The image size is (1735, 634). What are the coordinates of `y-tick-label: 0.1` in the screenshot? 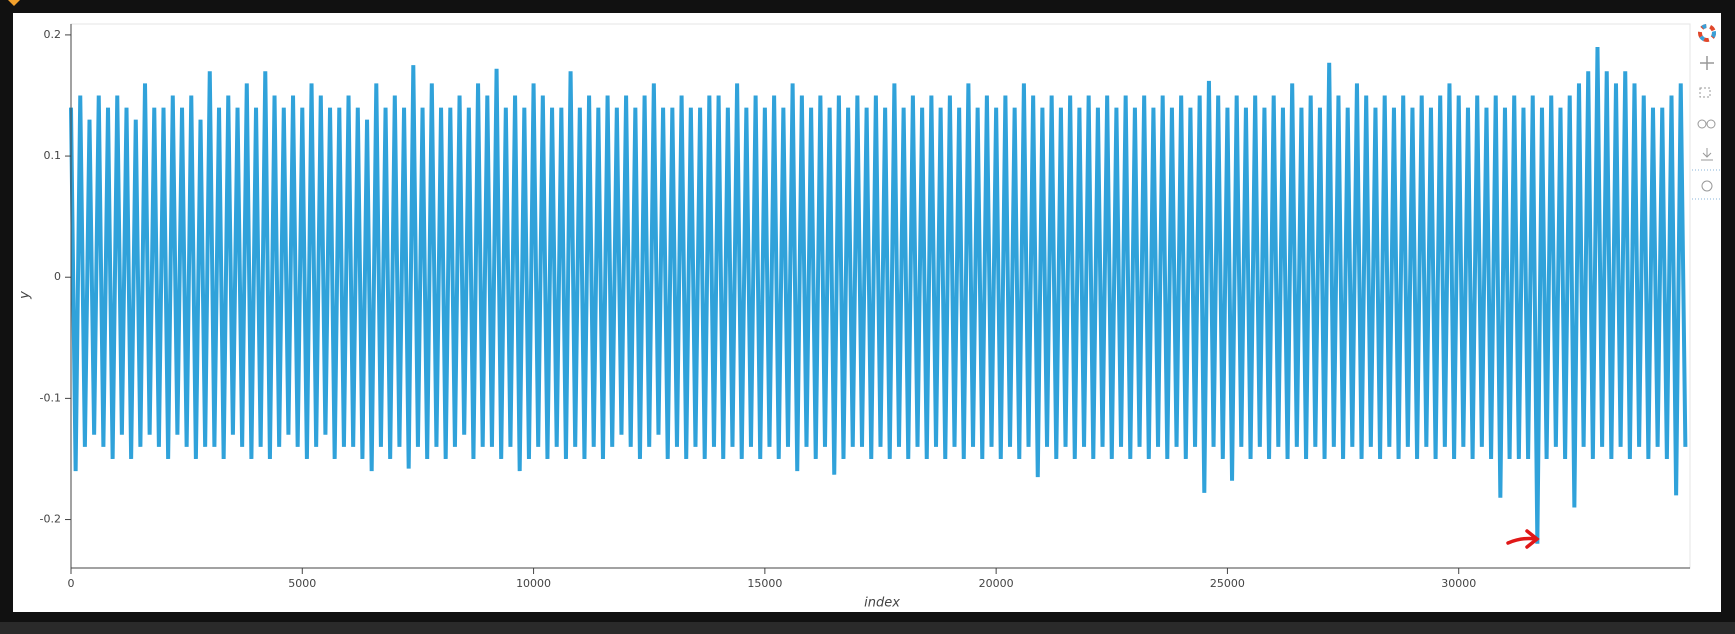 It's located at (53, 155).